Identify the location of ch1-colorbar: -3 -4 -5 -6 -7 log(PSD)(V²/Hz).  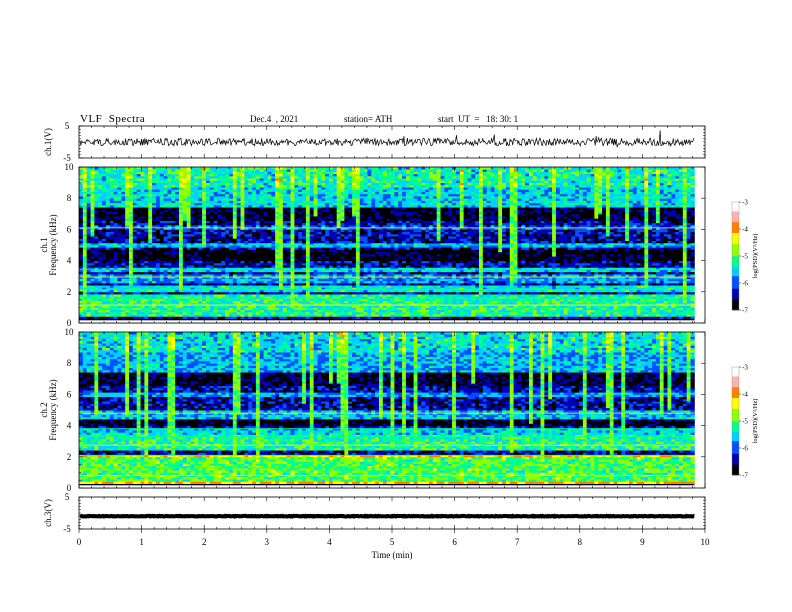
(745, 257).